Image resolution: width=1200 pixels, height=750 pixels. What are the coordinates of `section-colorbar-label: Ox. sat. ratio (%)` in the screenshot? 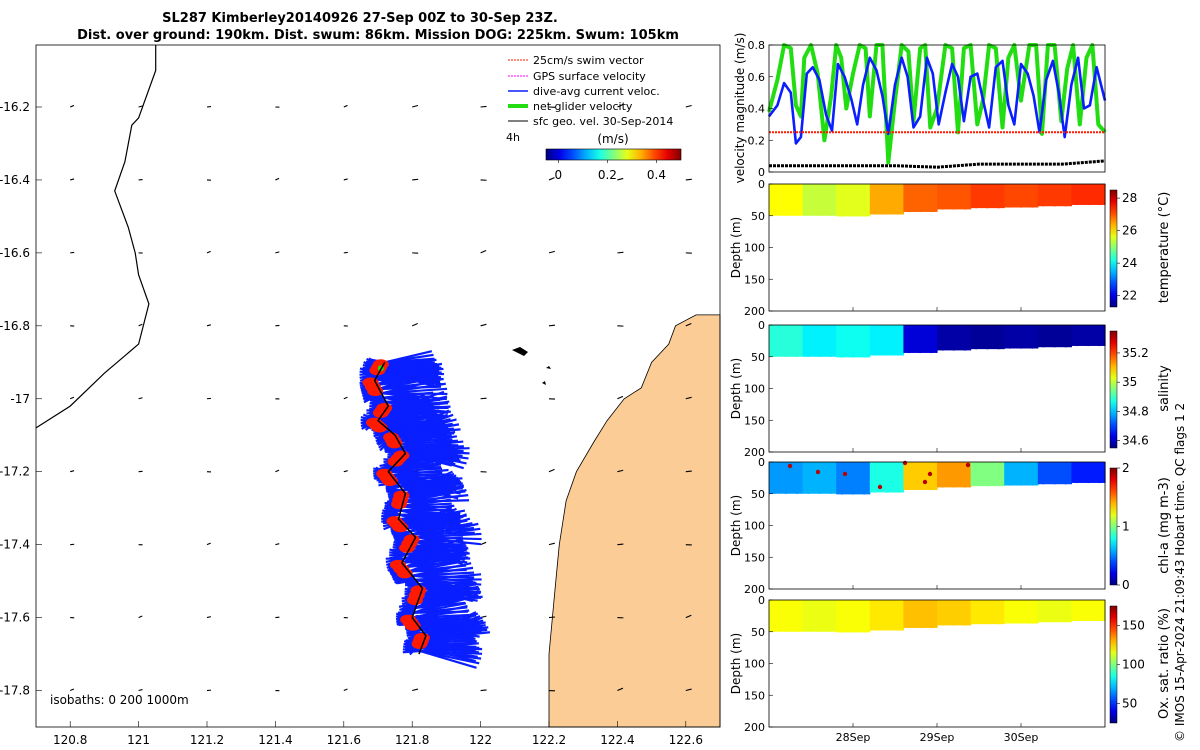 It's located at (1164, 663).